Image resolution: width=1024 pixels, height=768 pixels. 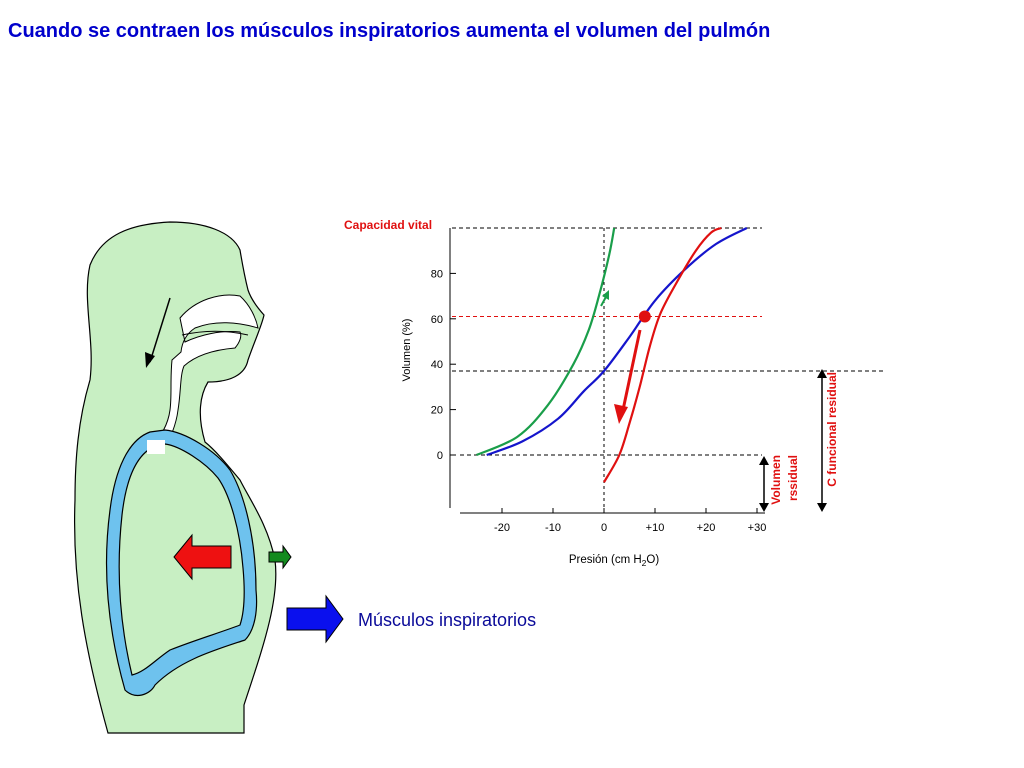 I want to click on x-axis-label-sub: 2, so click(x=644, y=563).